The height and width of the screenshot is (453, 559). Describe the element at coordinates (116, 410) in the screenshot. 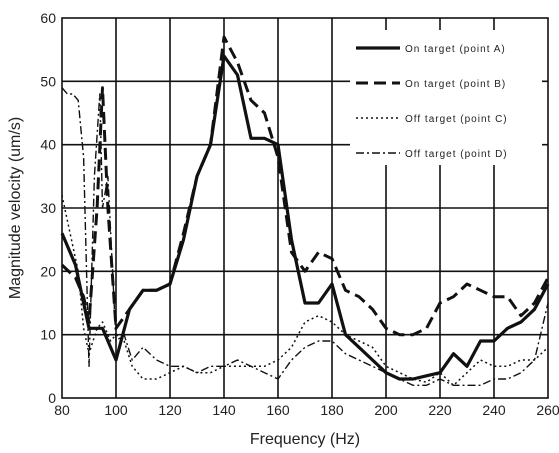

I see `x-tick-label: 100` at that location.